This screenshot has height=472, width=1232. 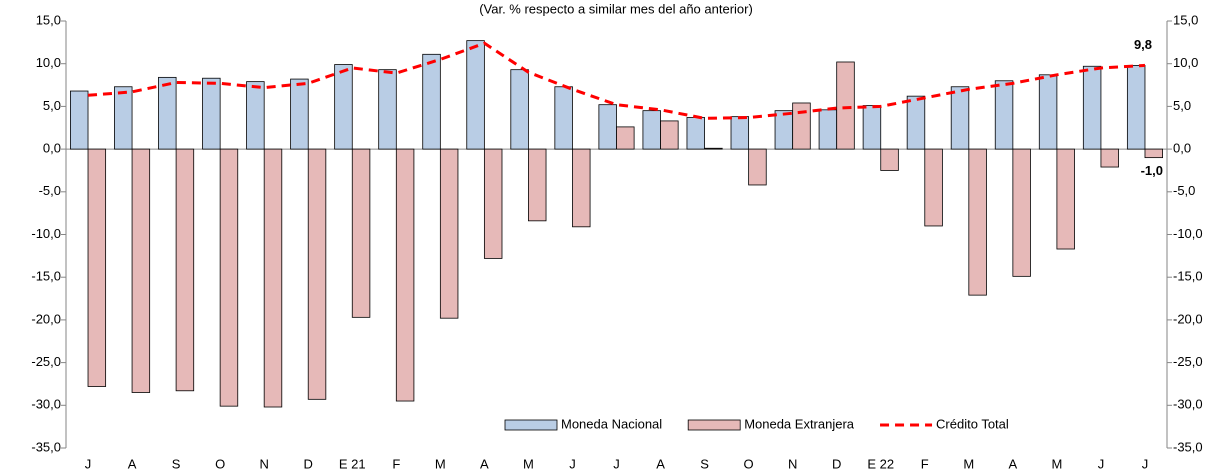 I want to click on x-tick-label: S, so click(x=704, y=463).